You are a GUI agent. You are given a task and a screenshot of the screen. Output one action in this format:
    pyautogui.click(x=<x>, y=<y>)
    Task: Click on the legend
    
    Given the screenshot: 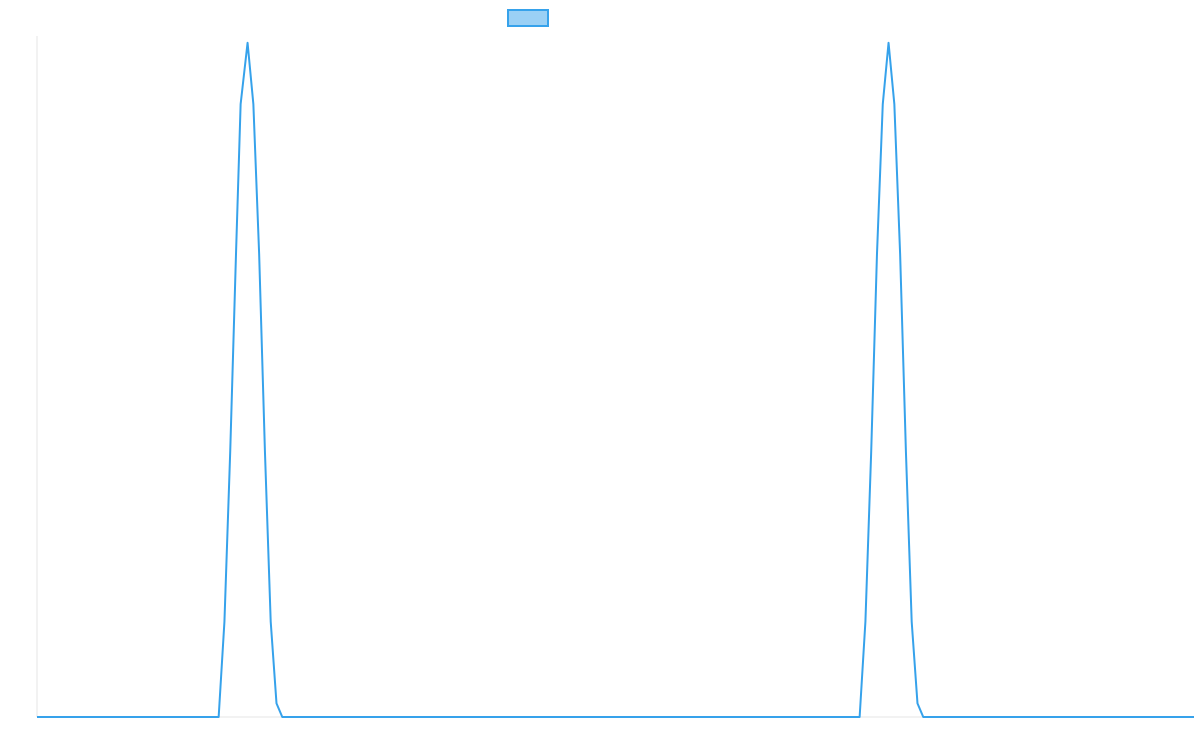 What is the action you would take?
    pyautogui.click(x=528, y=18)
    